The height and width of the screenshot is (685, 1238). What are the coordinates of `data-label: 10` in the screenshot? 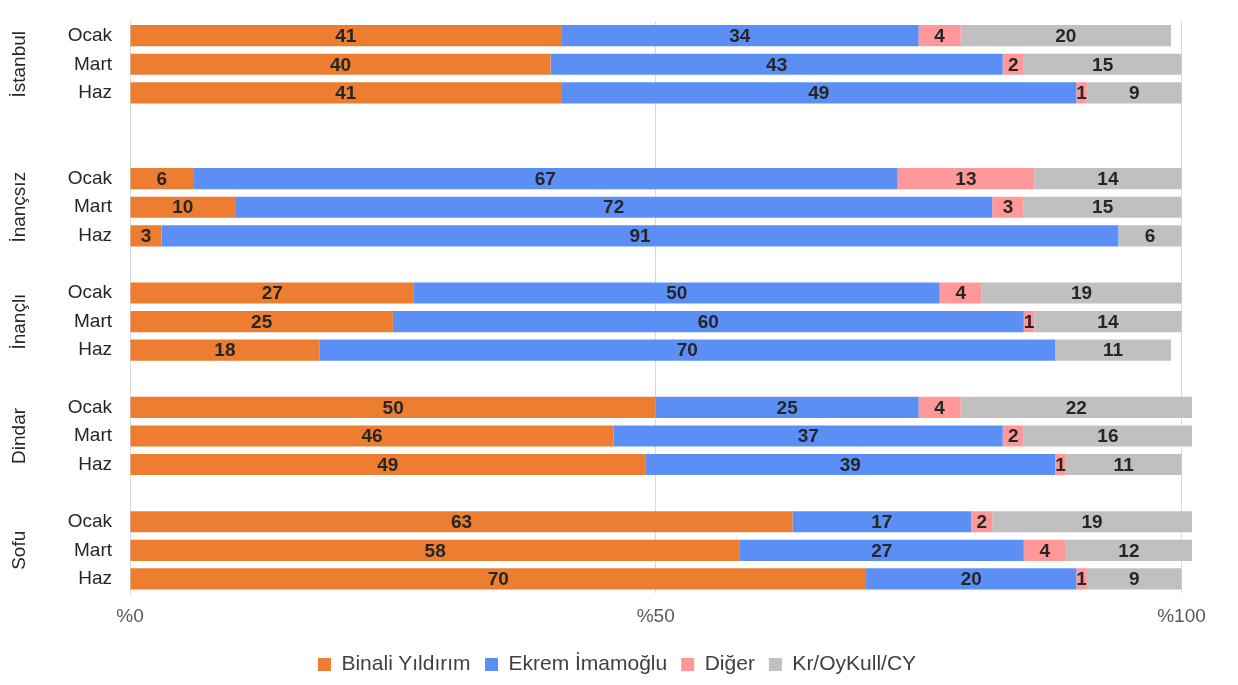 It's located at (183, 207).